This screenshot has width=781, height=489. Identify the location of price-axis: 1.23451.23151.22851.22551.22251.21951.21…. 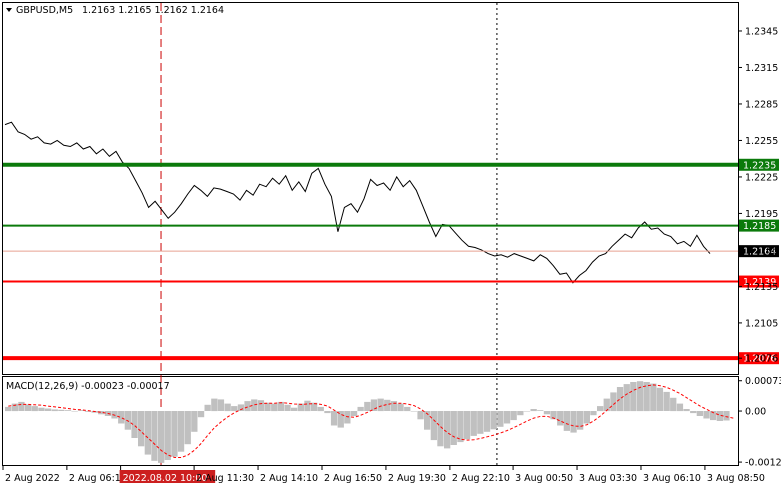
(758, 195).